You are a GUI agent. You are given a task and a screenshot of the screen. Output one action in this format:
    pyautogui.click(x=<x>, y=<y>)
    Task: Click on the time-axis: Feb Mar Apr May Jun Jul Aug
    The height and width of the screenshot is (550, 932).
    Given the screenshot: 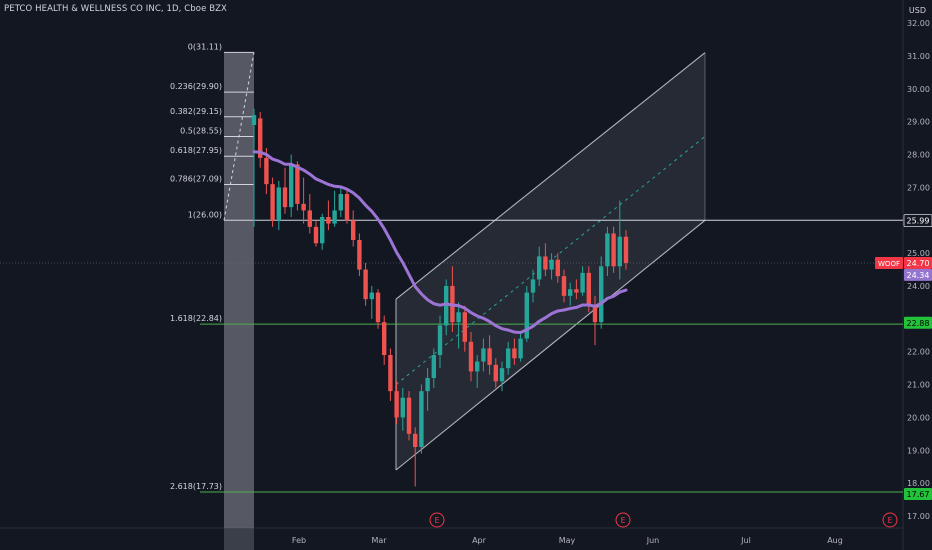 What is the action you would take?
    pyautogui.click(x=567, y=540)
    